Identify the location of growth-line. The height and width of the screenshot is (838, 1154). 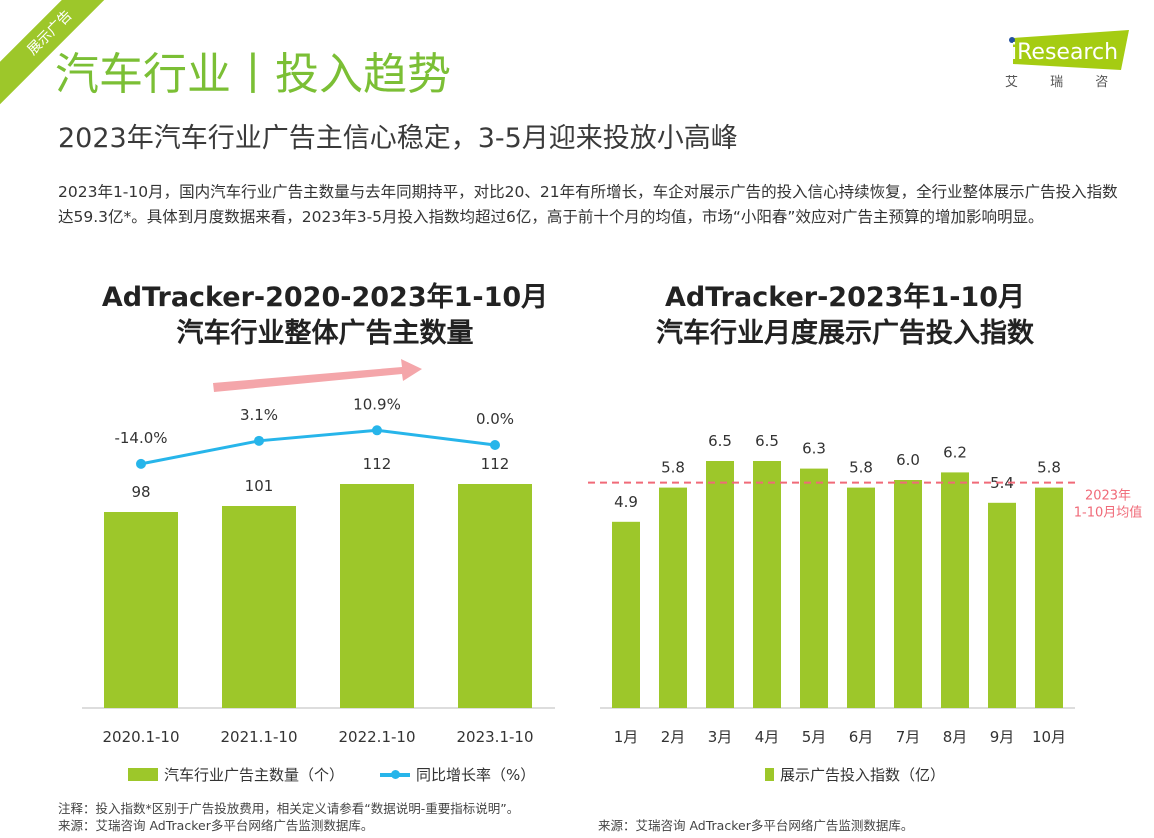
(318, 447).